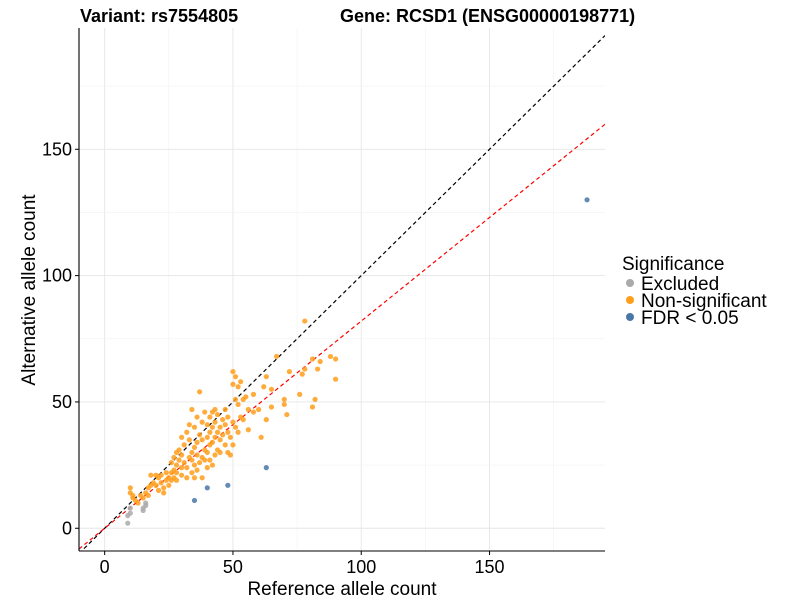 The width and height of the screenshot is (800, 600). What do you see at coordinates (233, 412) in the screenshot?
I see `series-non-significant` at bounding box center [233, 412].